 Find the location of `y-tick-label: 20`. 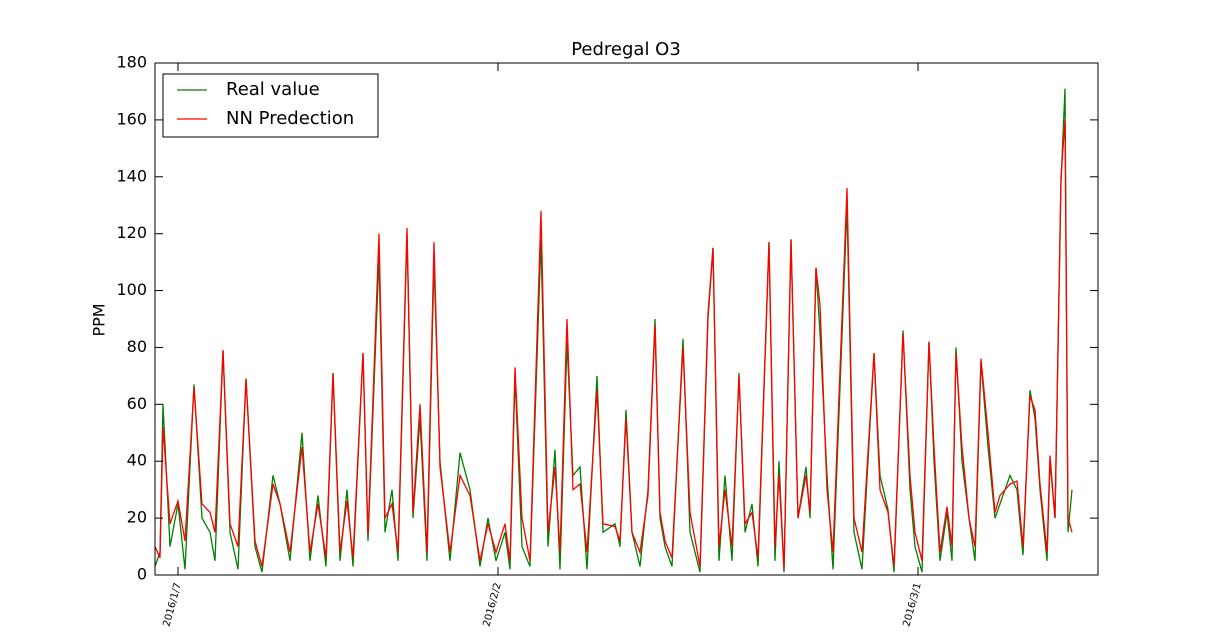

y-tick-label: 20 is located at coordinates (137, 517).